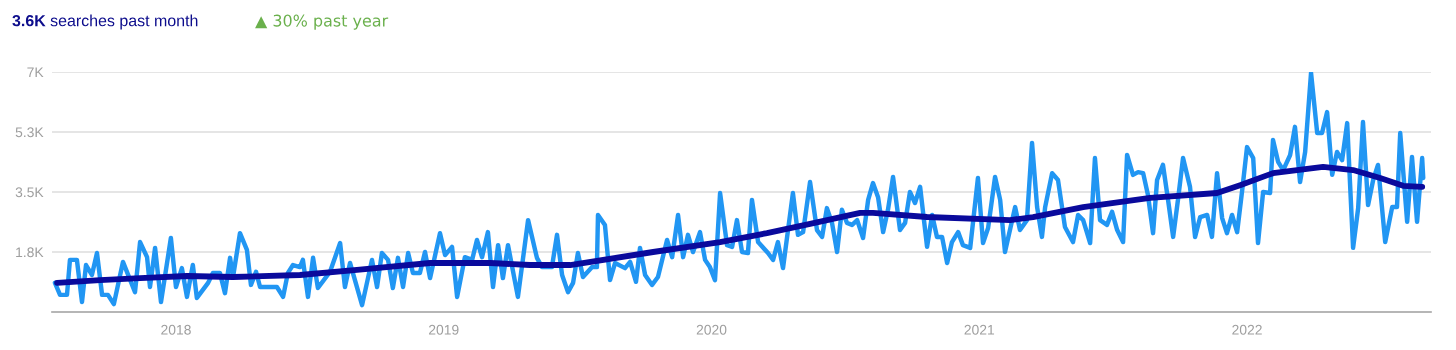 The height and width of the screenshot is (350, 1456). What do you see at coordinates (35, 72) in the screenshot?
I see `y-tick-label: 7K` at bounding box center [35, 72].